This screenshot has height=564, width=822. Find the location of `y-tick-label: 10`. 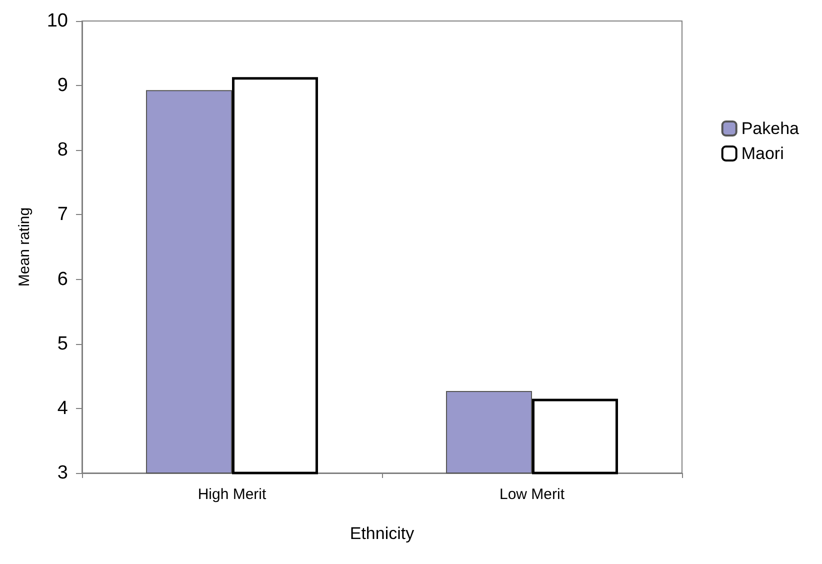

y-tick-label: 10 is located at coordinates (57, 21).